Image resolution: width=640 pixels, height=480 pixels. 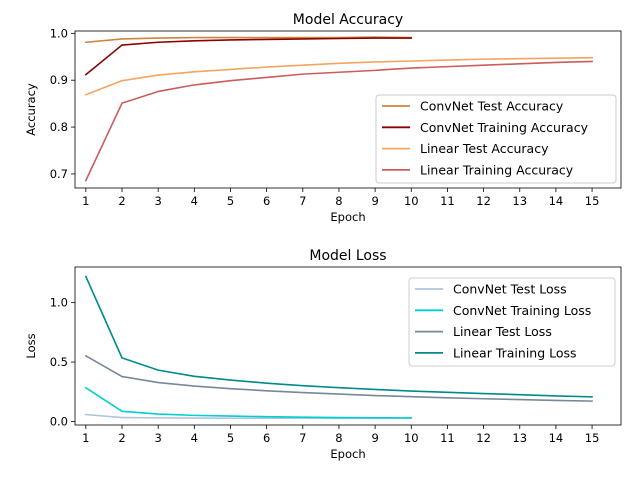 I want to click on legend-label: Linear Training Accuracy, so click(x=497, y=169).